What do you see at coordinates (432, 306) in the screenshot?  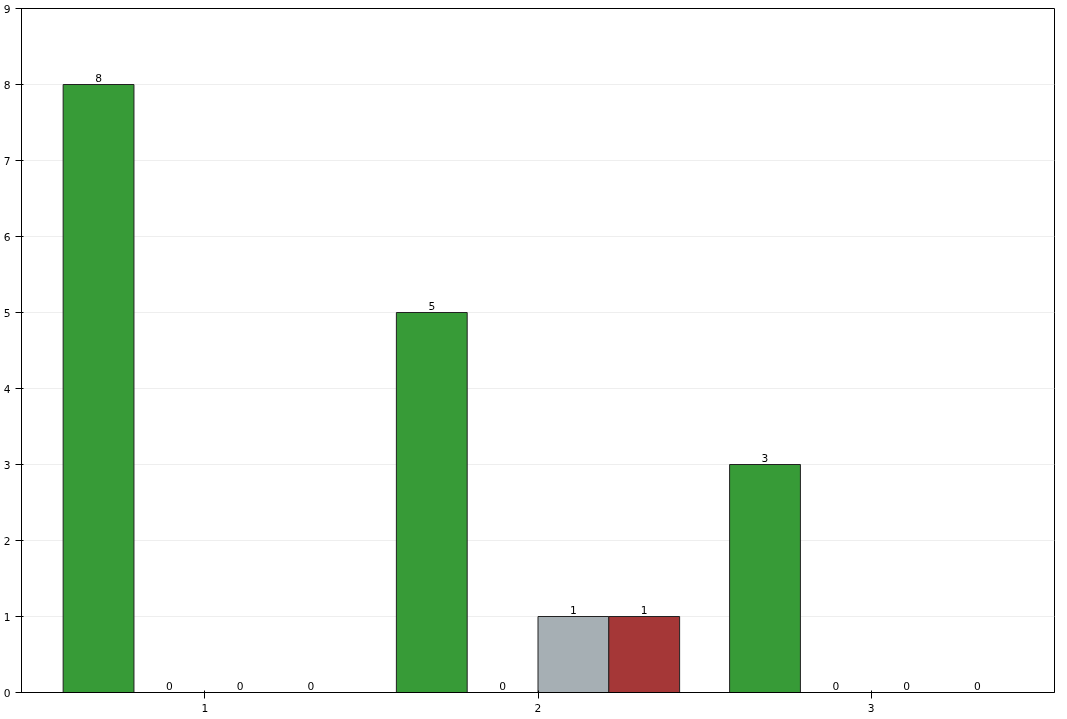 I see `data-label: 5` at bounding box center [432, 306].